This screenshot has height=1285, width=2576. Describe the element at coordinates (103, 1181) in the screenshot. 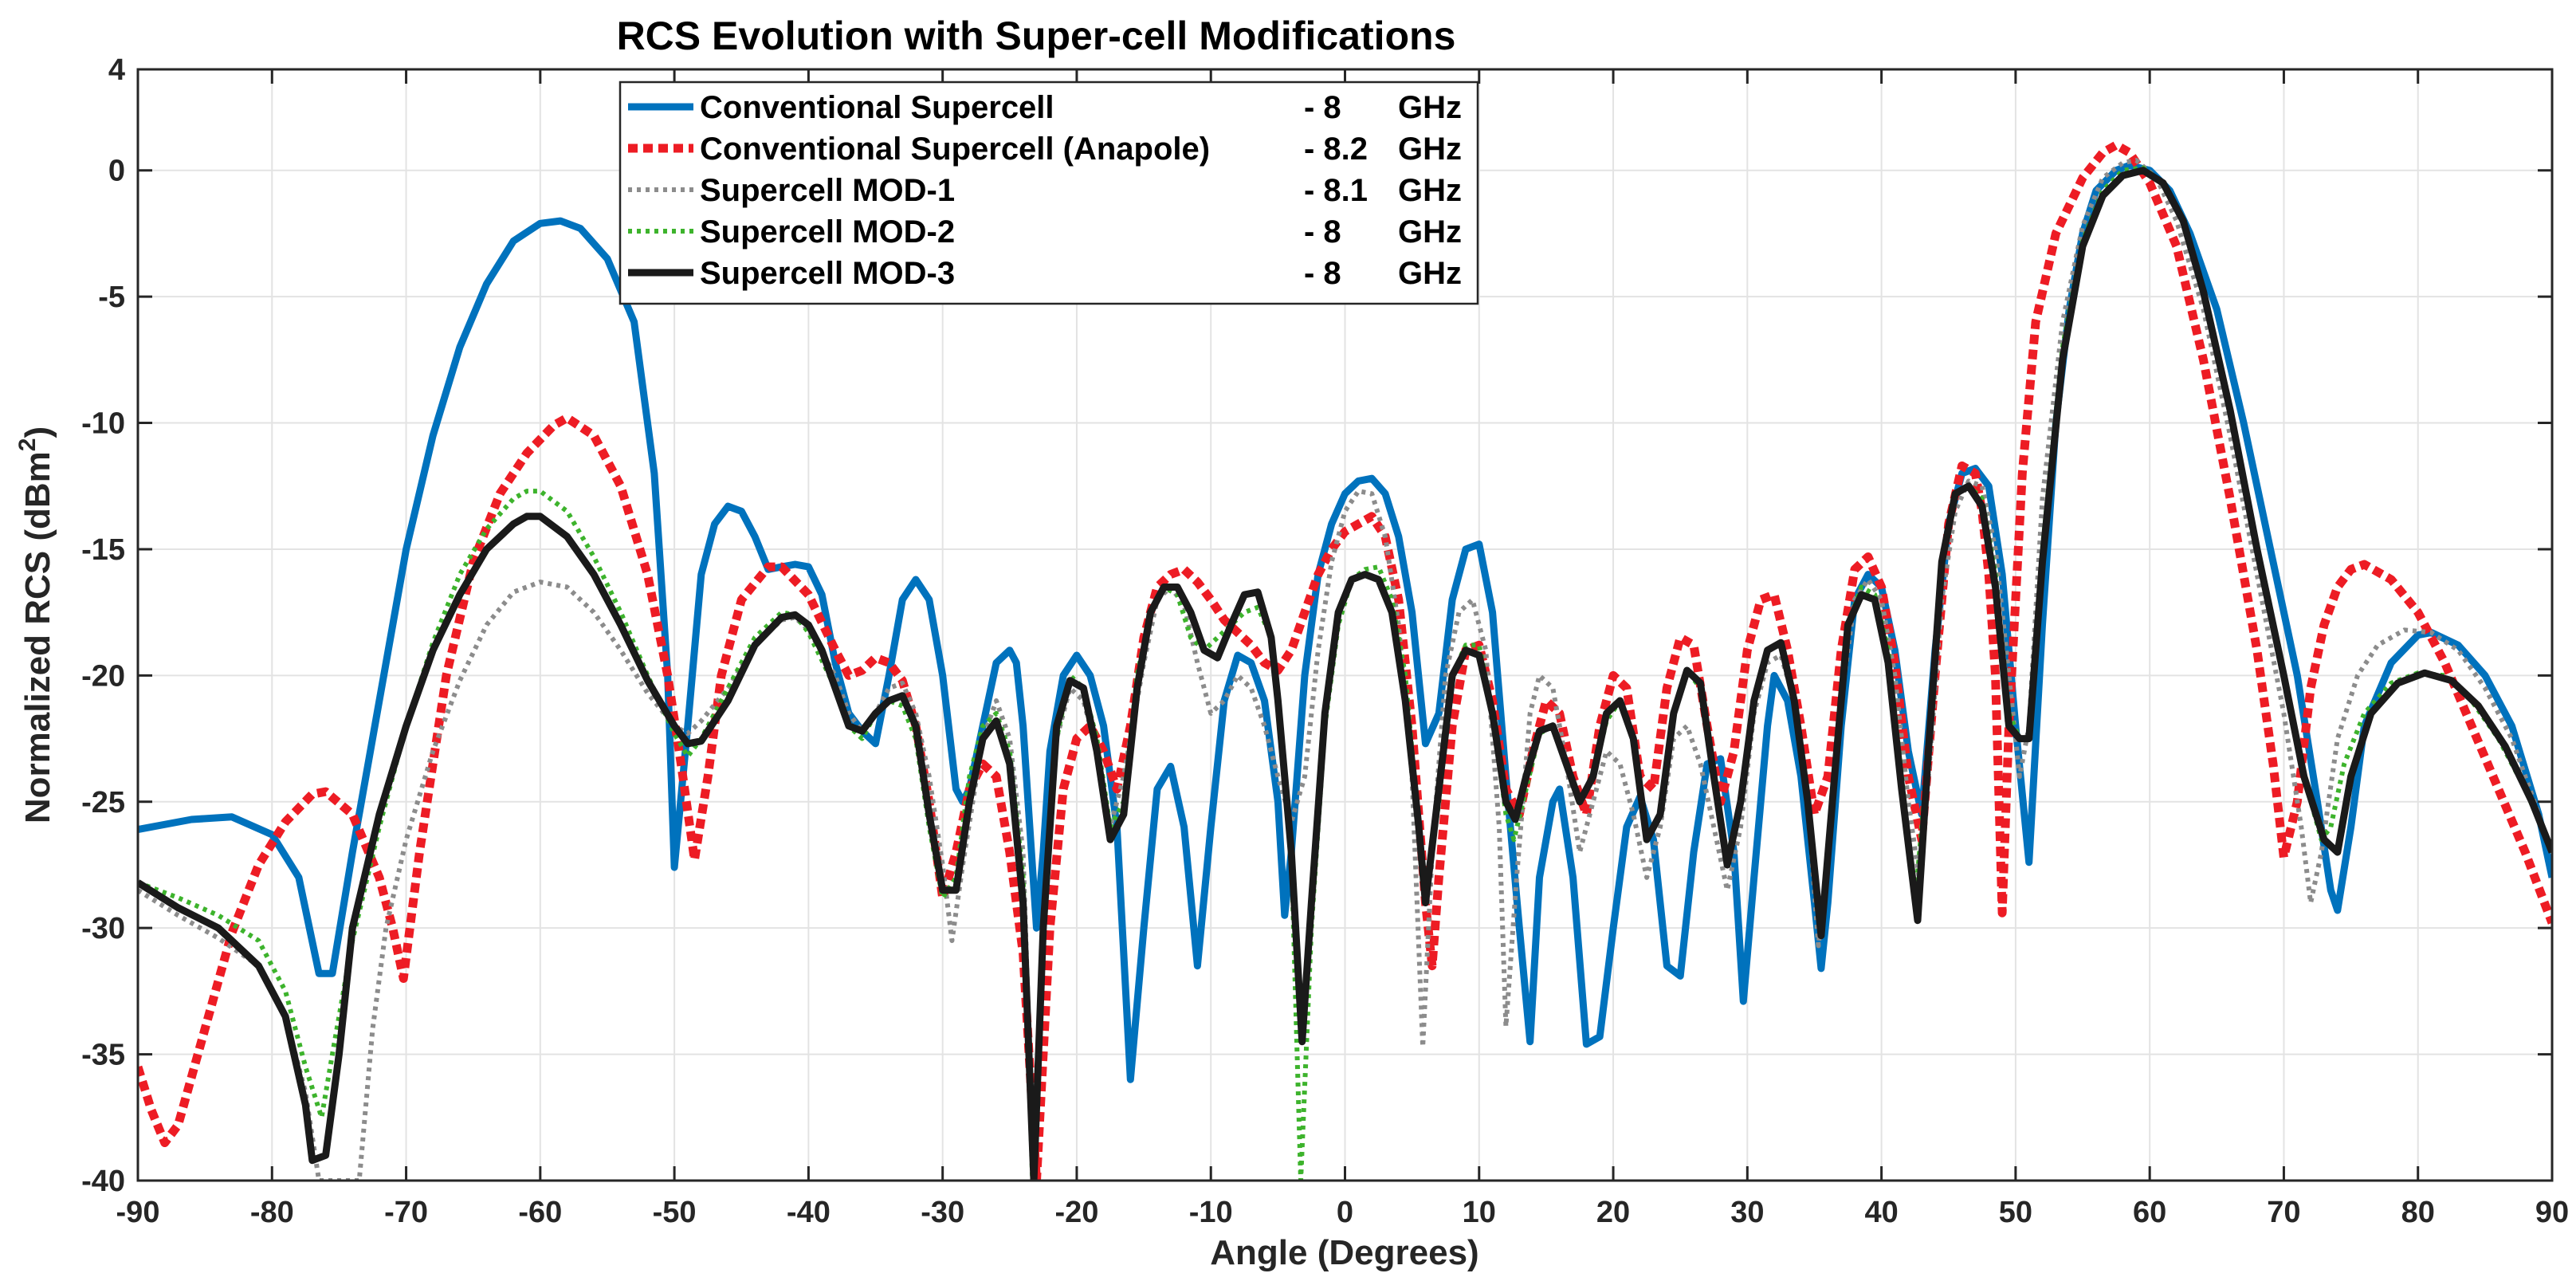

I see `y-tick-label: -40` at that location.